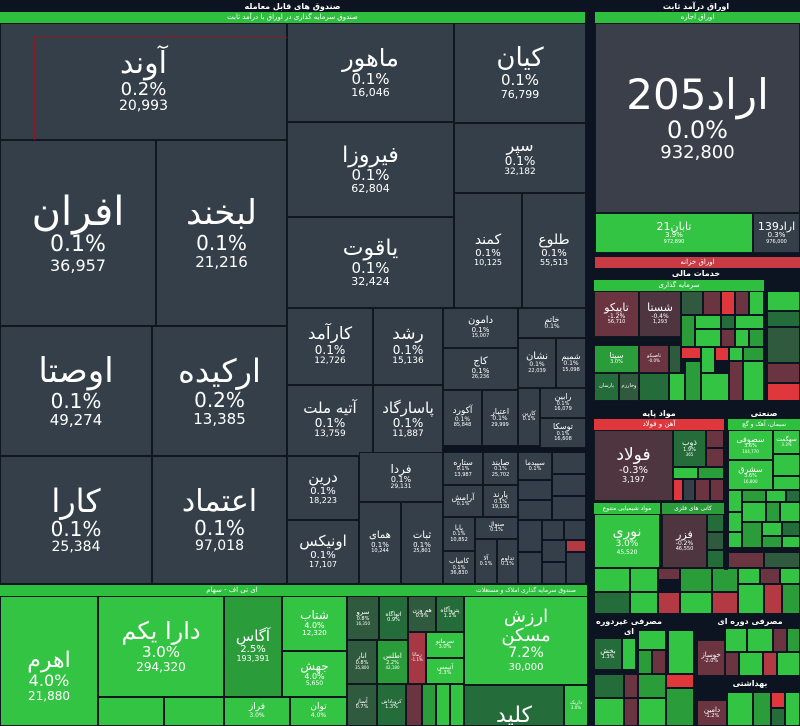 Image resolution: width=800 pixels, height=726 pixels. Describe the element at coordinates (537, 363) in the screenshot. I see `fund-tile: نشان 0.1% 22,039` at that location.